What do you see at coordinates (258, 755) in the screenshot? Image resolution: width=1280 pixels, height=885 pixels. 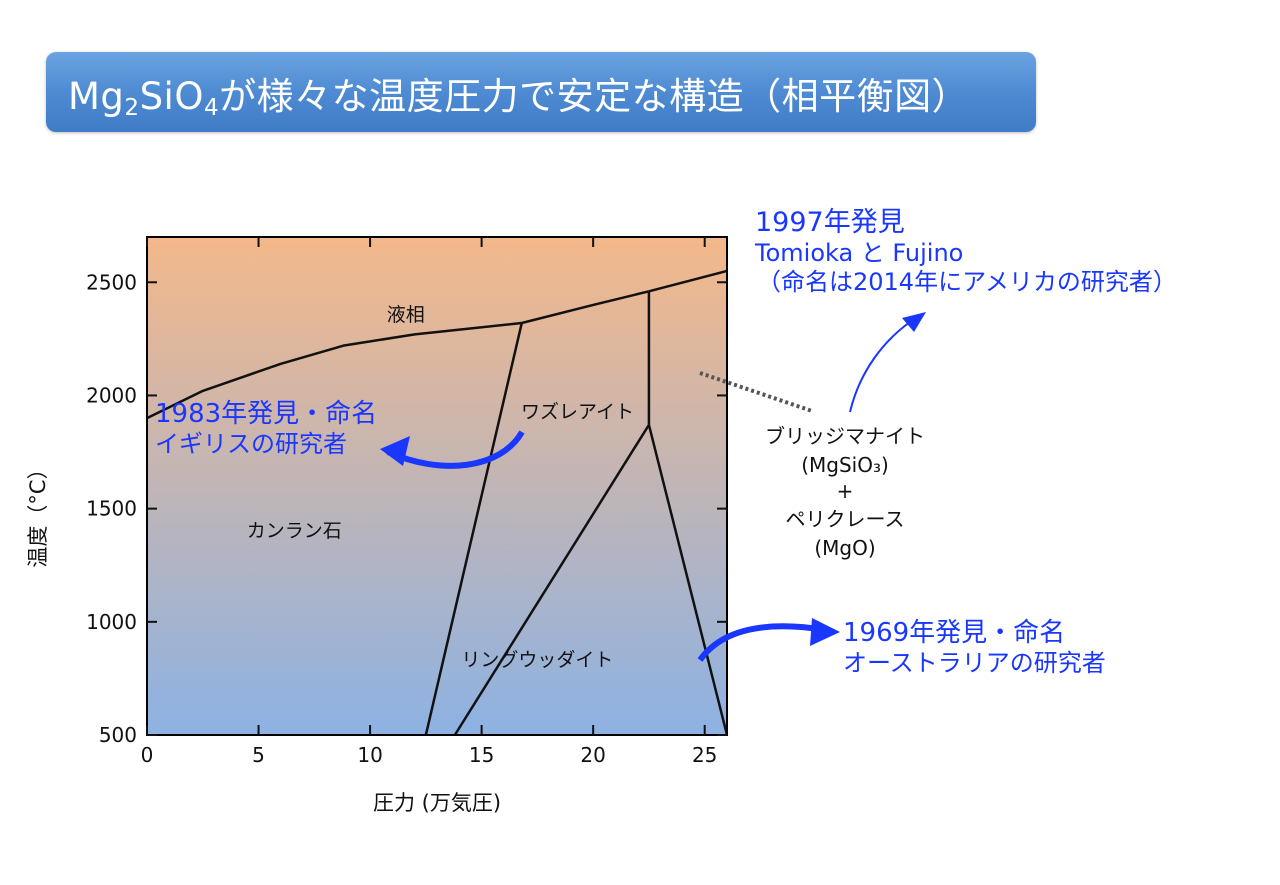 I see `x-tick-label: 5` at bounding box center [258, 755].